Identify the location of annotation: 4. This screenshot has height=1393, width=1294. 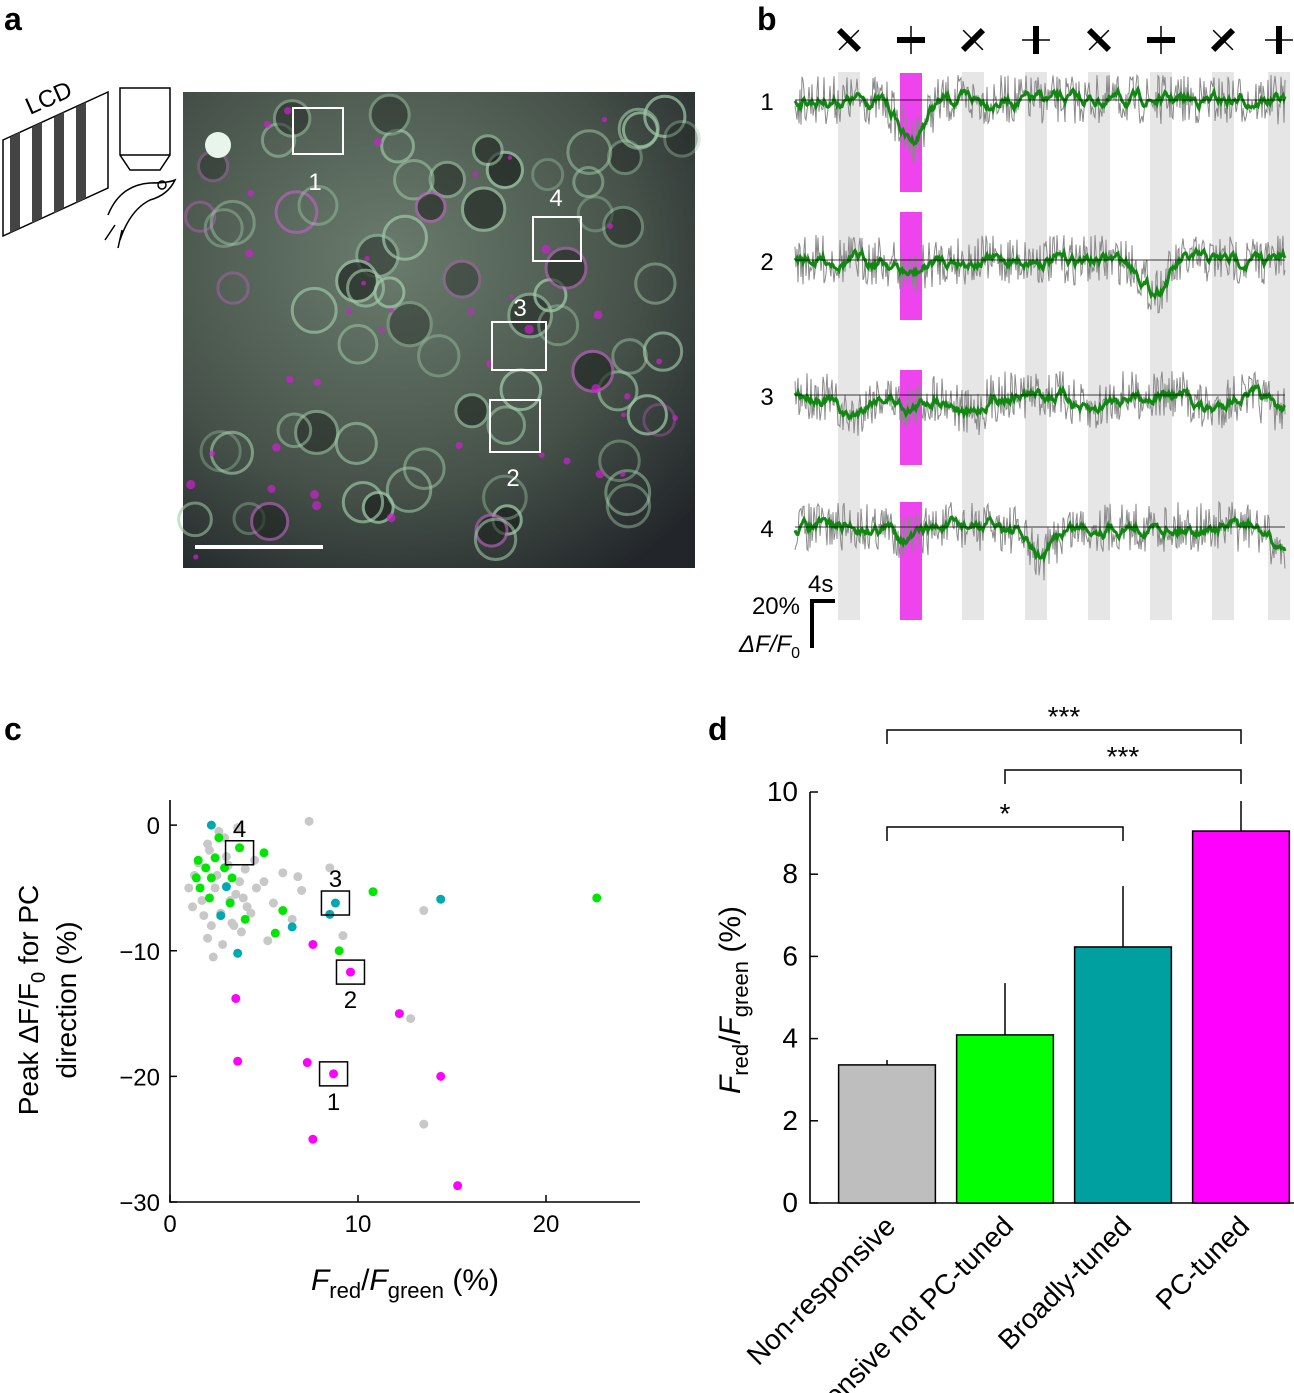
(239, 829).